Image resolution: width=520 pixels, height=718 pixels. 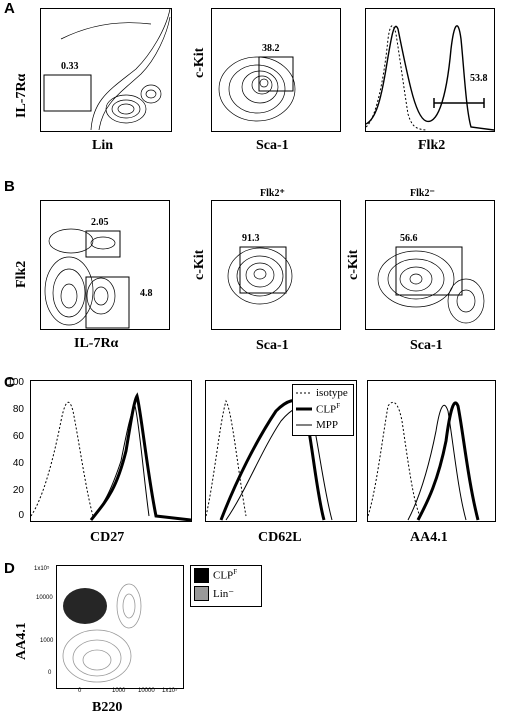 I want to click on d-legend-clp-label: CLPF, so click(x=225, y=575).